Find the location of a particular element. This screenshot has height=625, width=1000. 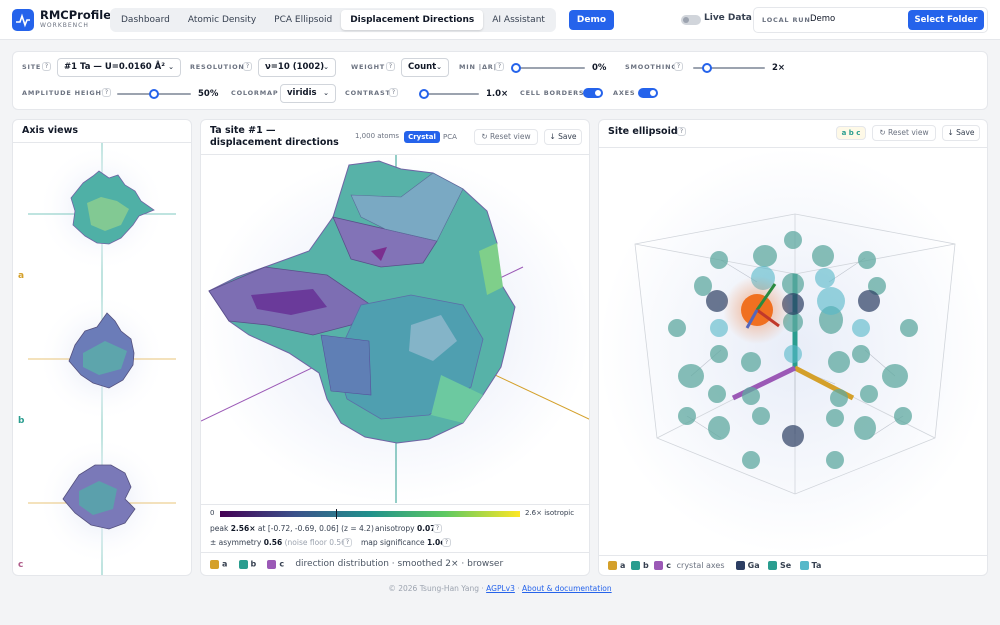

map-significance-stat: map significance 1.0σ is located at coordinates (404, 542).